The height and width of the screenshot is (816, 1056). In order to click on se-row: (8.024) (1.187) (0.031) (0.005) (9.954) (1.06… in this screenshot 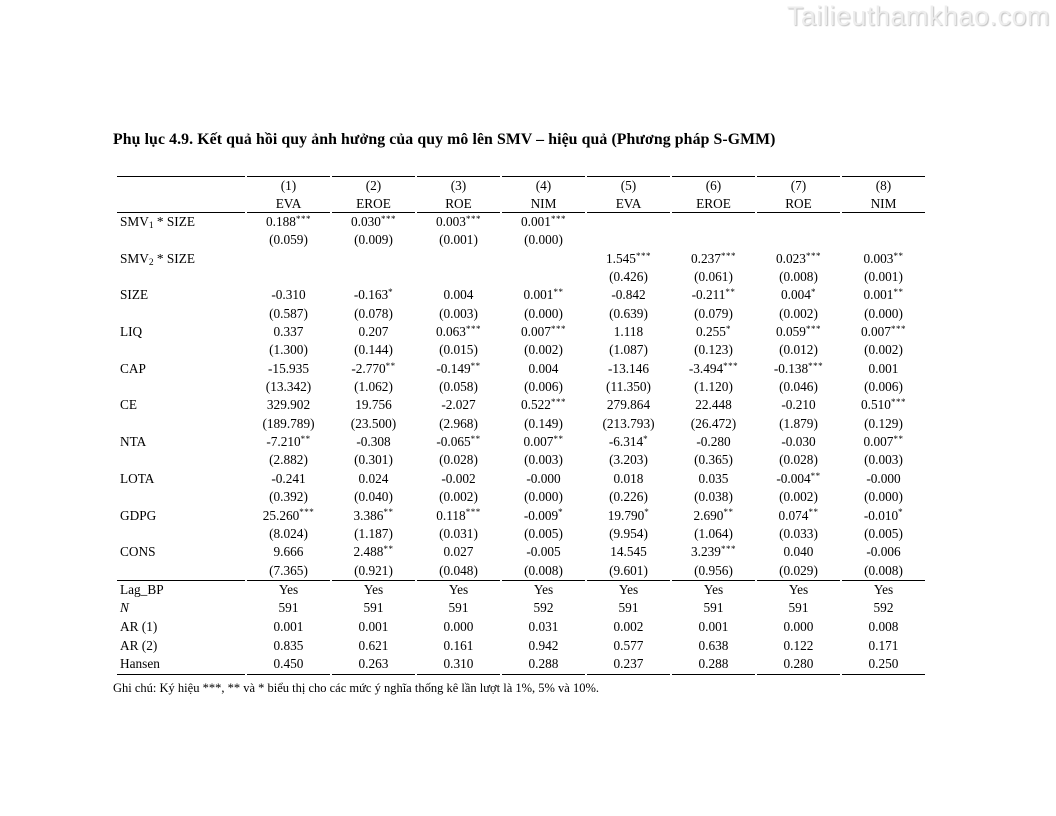, I will do `click(521, 534)`.